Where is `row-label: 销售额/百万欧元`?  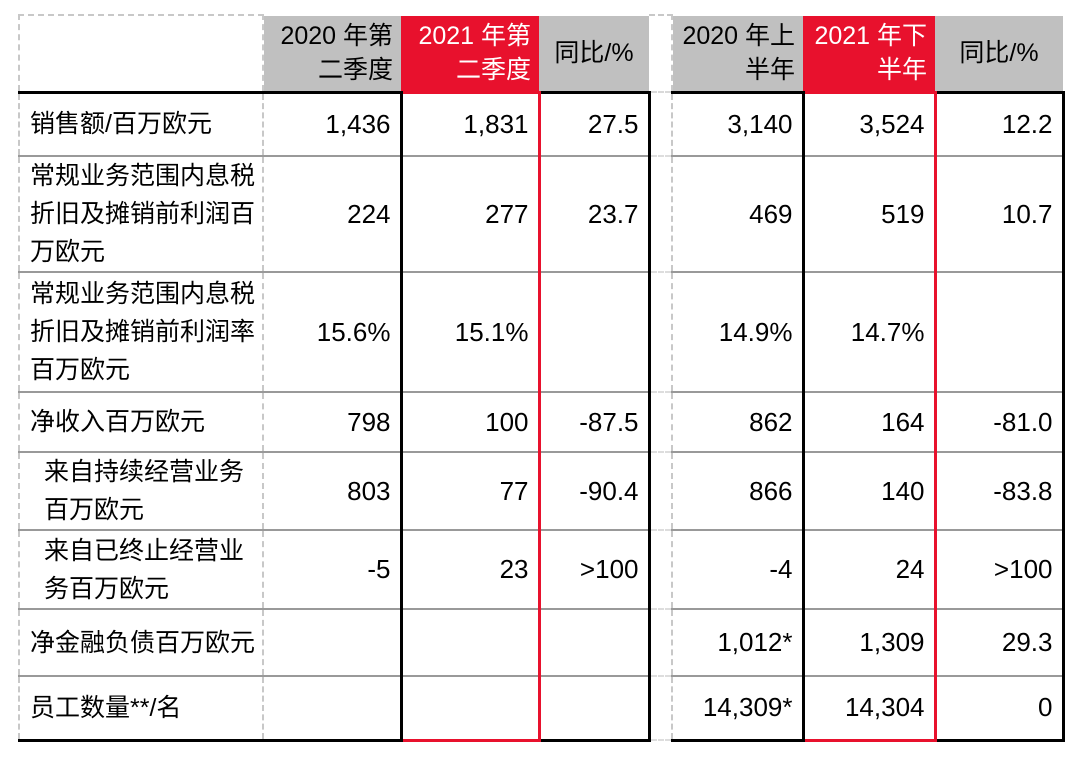
row-label: 销售额/百万欧元 is located at coordinates (141, 124).